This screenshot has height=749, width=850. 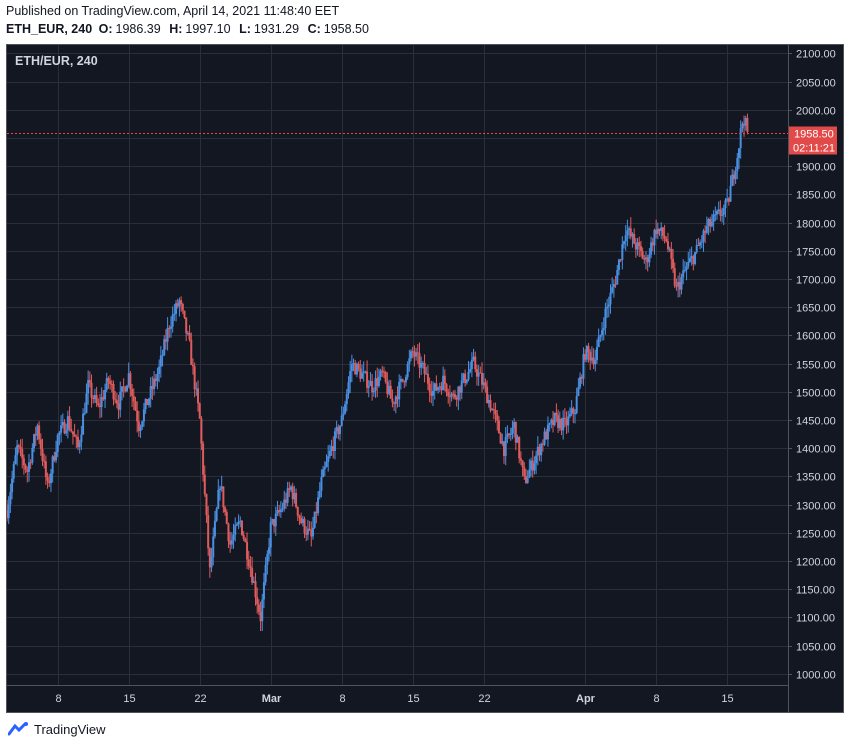 I want to click on y-tick-label: 2050.00, so click(x=816, y=84).